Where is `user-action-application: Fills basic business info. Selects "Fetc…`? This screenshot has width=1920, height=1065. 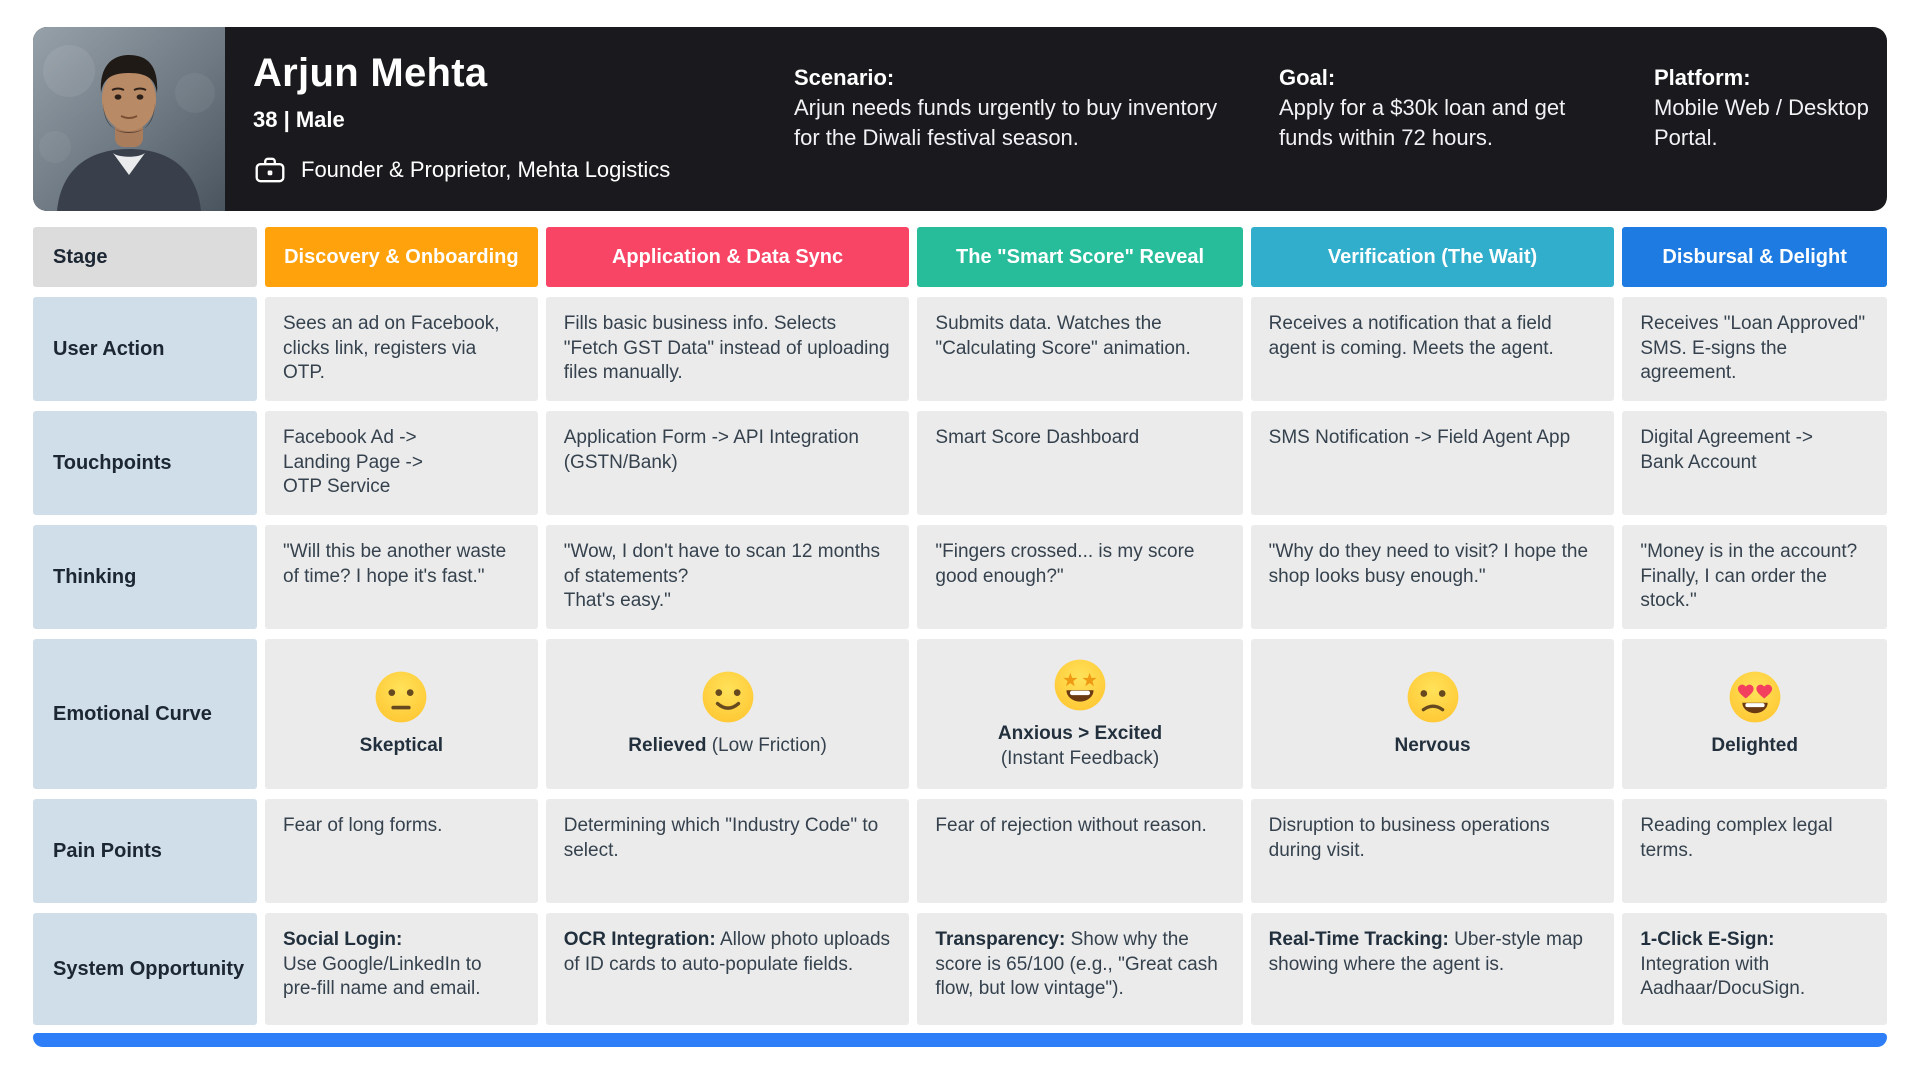
user-action-application: Fills basic business info. Selects "Fetc… is located at coordinates (727, 349).